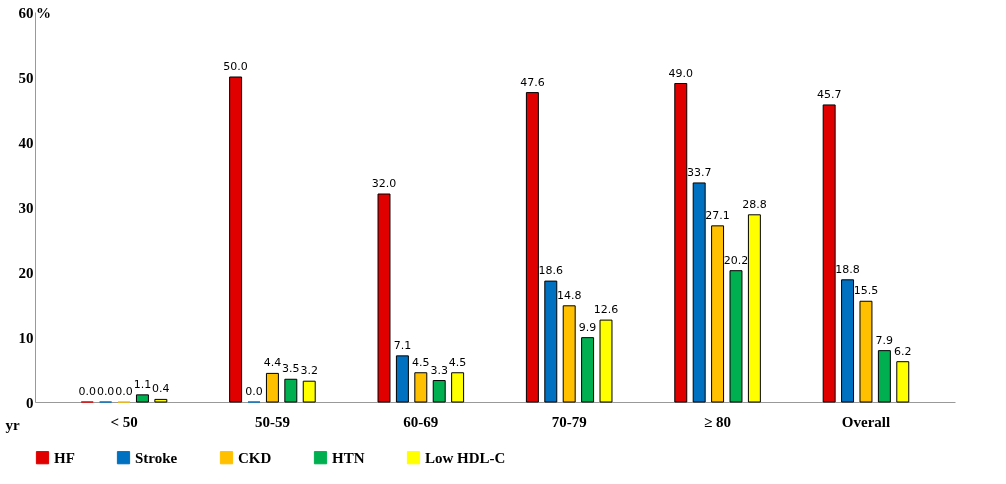 The width and height of the screenshot is (1006, 484). I want to click on y-tick-label: 0, so click(30, 402).